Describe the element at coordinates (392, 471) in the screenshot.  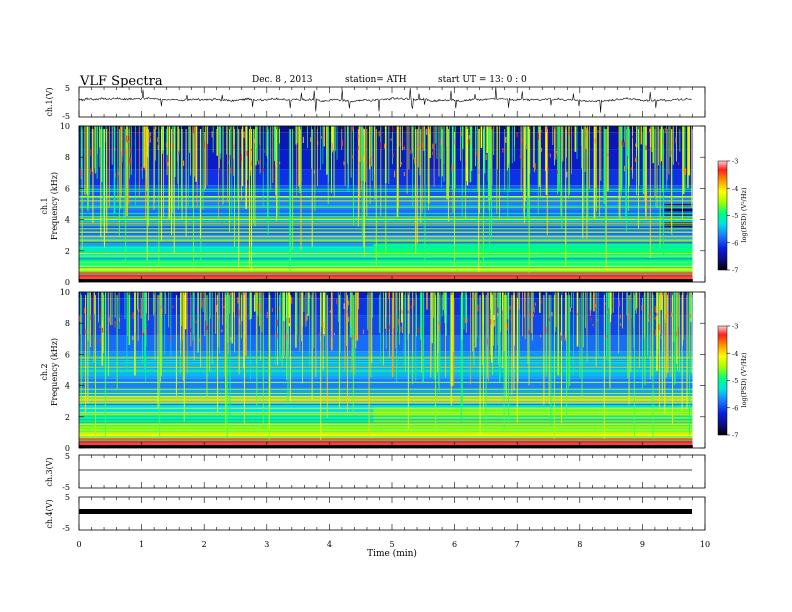
I see `panel-ch3-ticks` at that location.